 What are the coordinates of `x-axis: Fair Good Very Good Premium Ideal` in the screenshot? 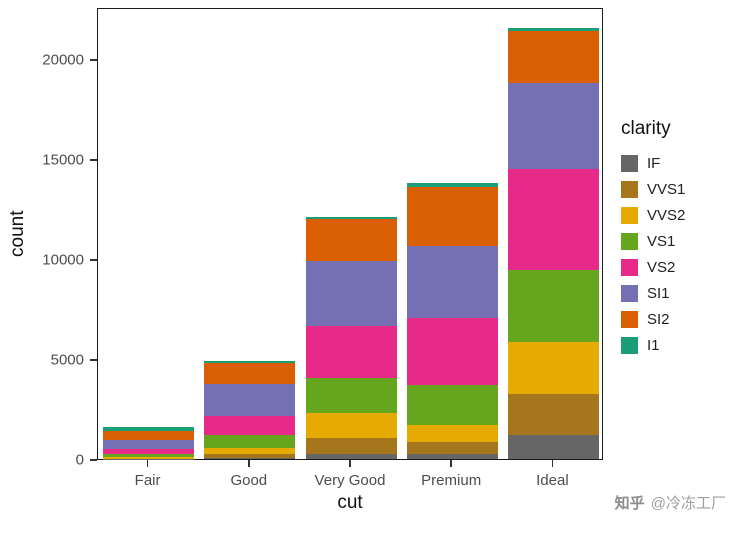 It's located at (350, 482).